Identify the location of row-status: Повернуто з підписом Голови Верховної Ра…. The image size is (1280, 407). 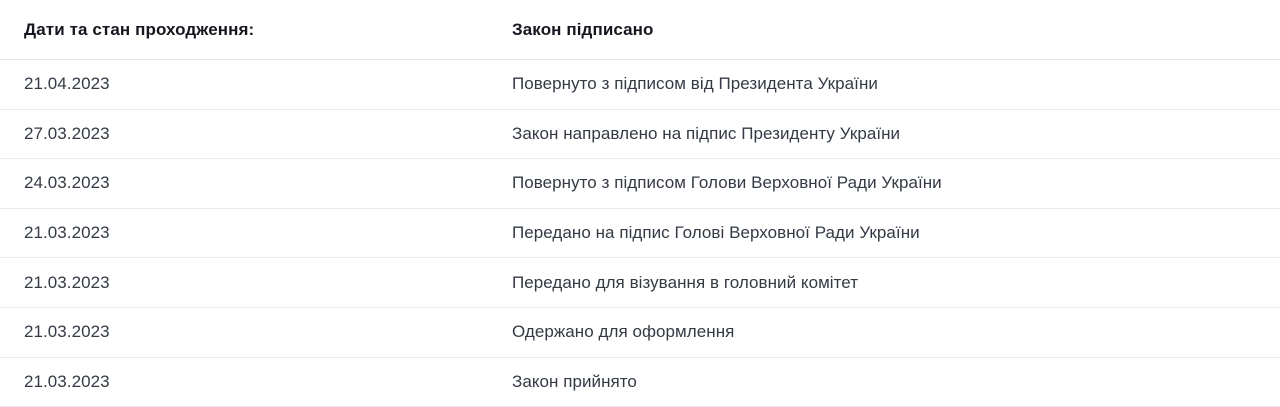
(727, 183).